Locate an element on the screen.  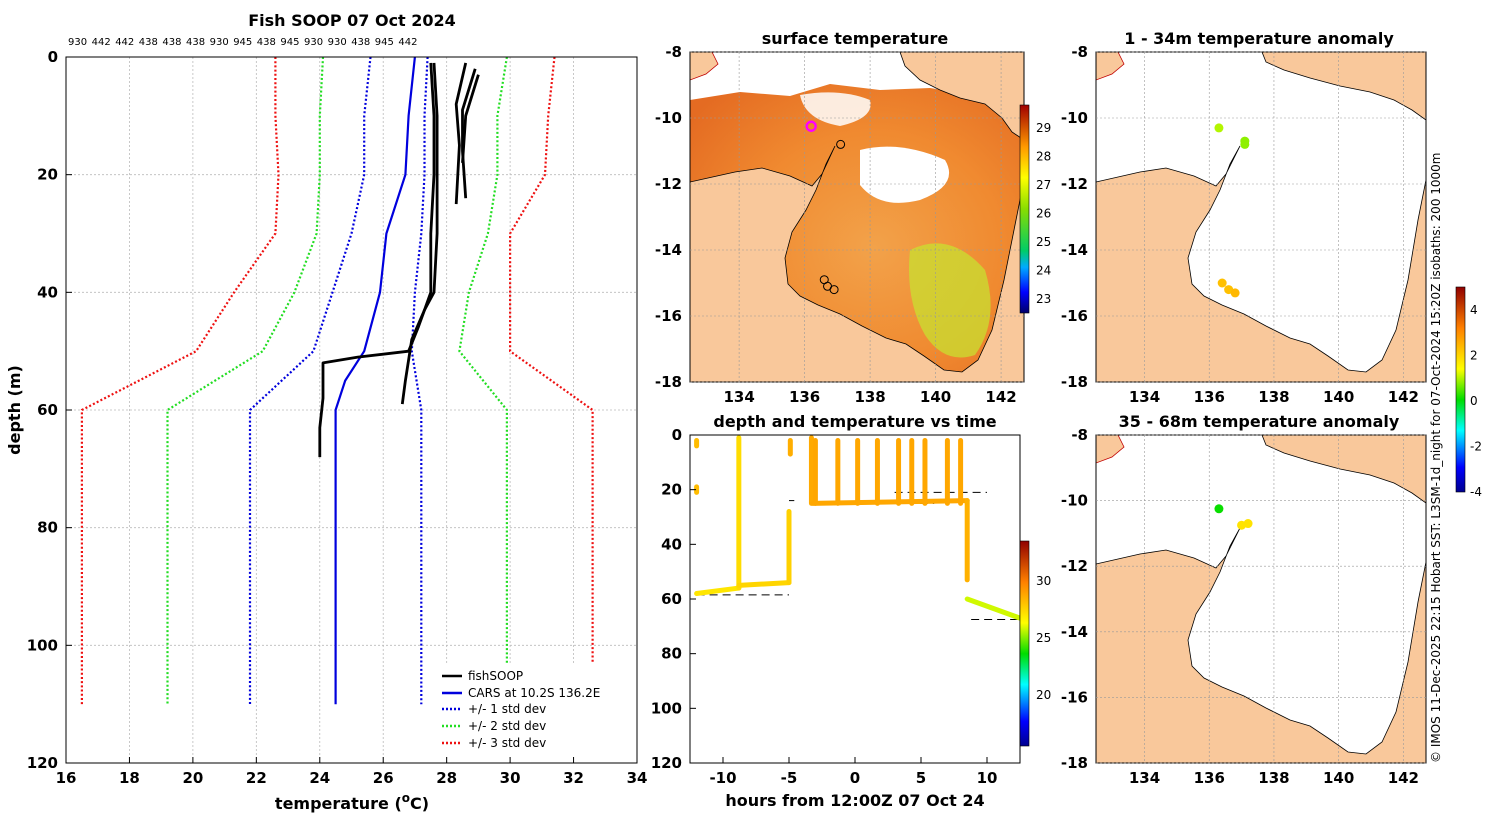
sst-colorbar is located at coordinates (1024, 209).